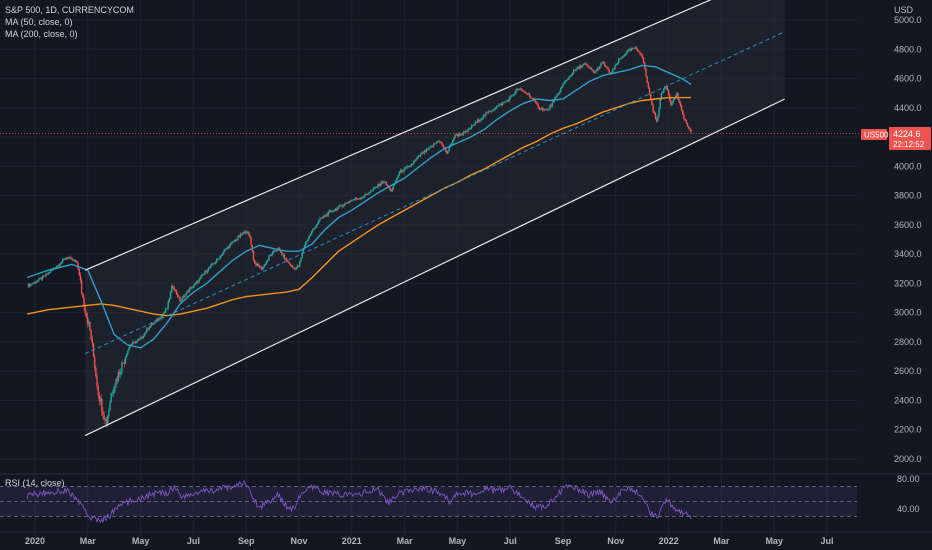 This screenshot has width=932, height=550. Describe the element at coordinates (908, 20) in the screenshot. I see `y-tick-label: 5000.0` at that location.